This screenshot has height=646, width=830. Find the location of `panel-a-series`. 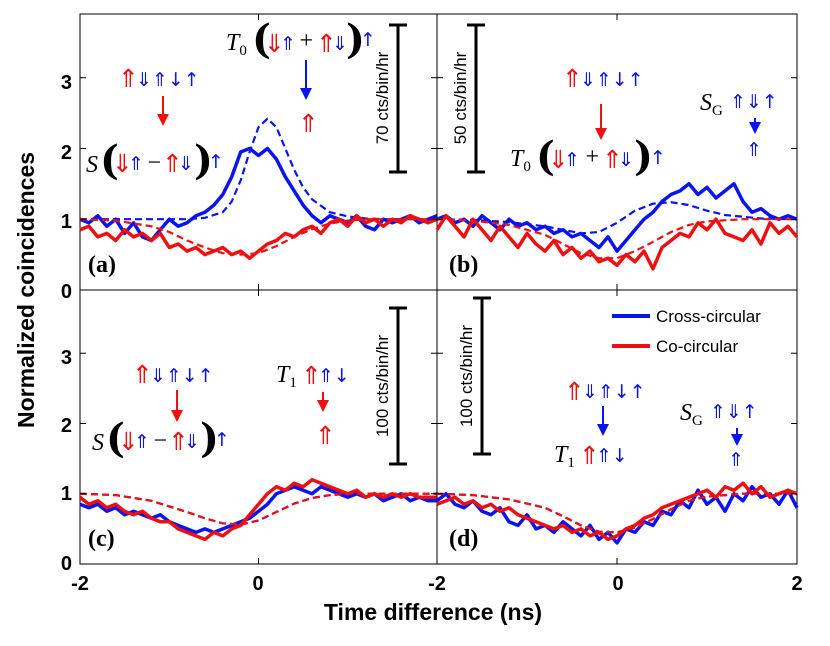

panel-a-series is located at coordinates (258, 188).